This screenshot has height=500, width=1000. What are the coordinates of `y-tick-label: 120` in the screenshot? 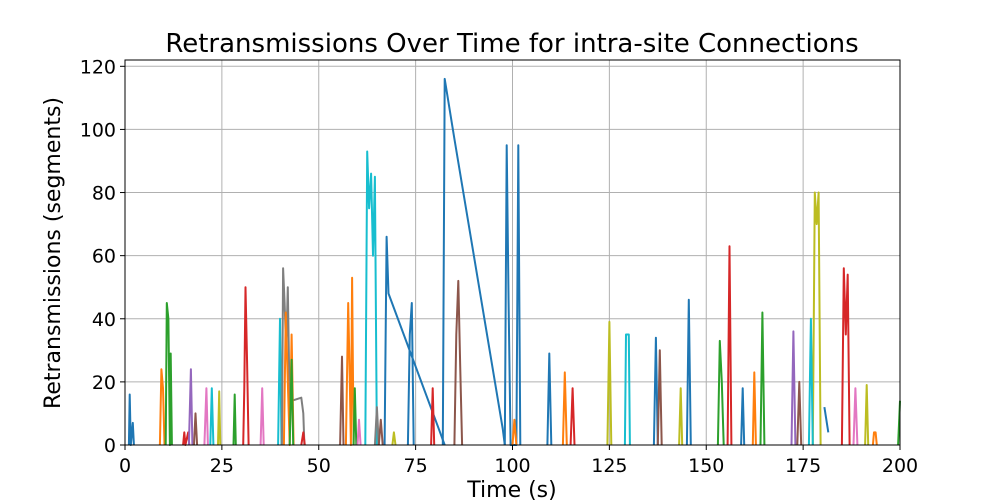 It's located at (98, 67).